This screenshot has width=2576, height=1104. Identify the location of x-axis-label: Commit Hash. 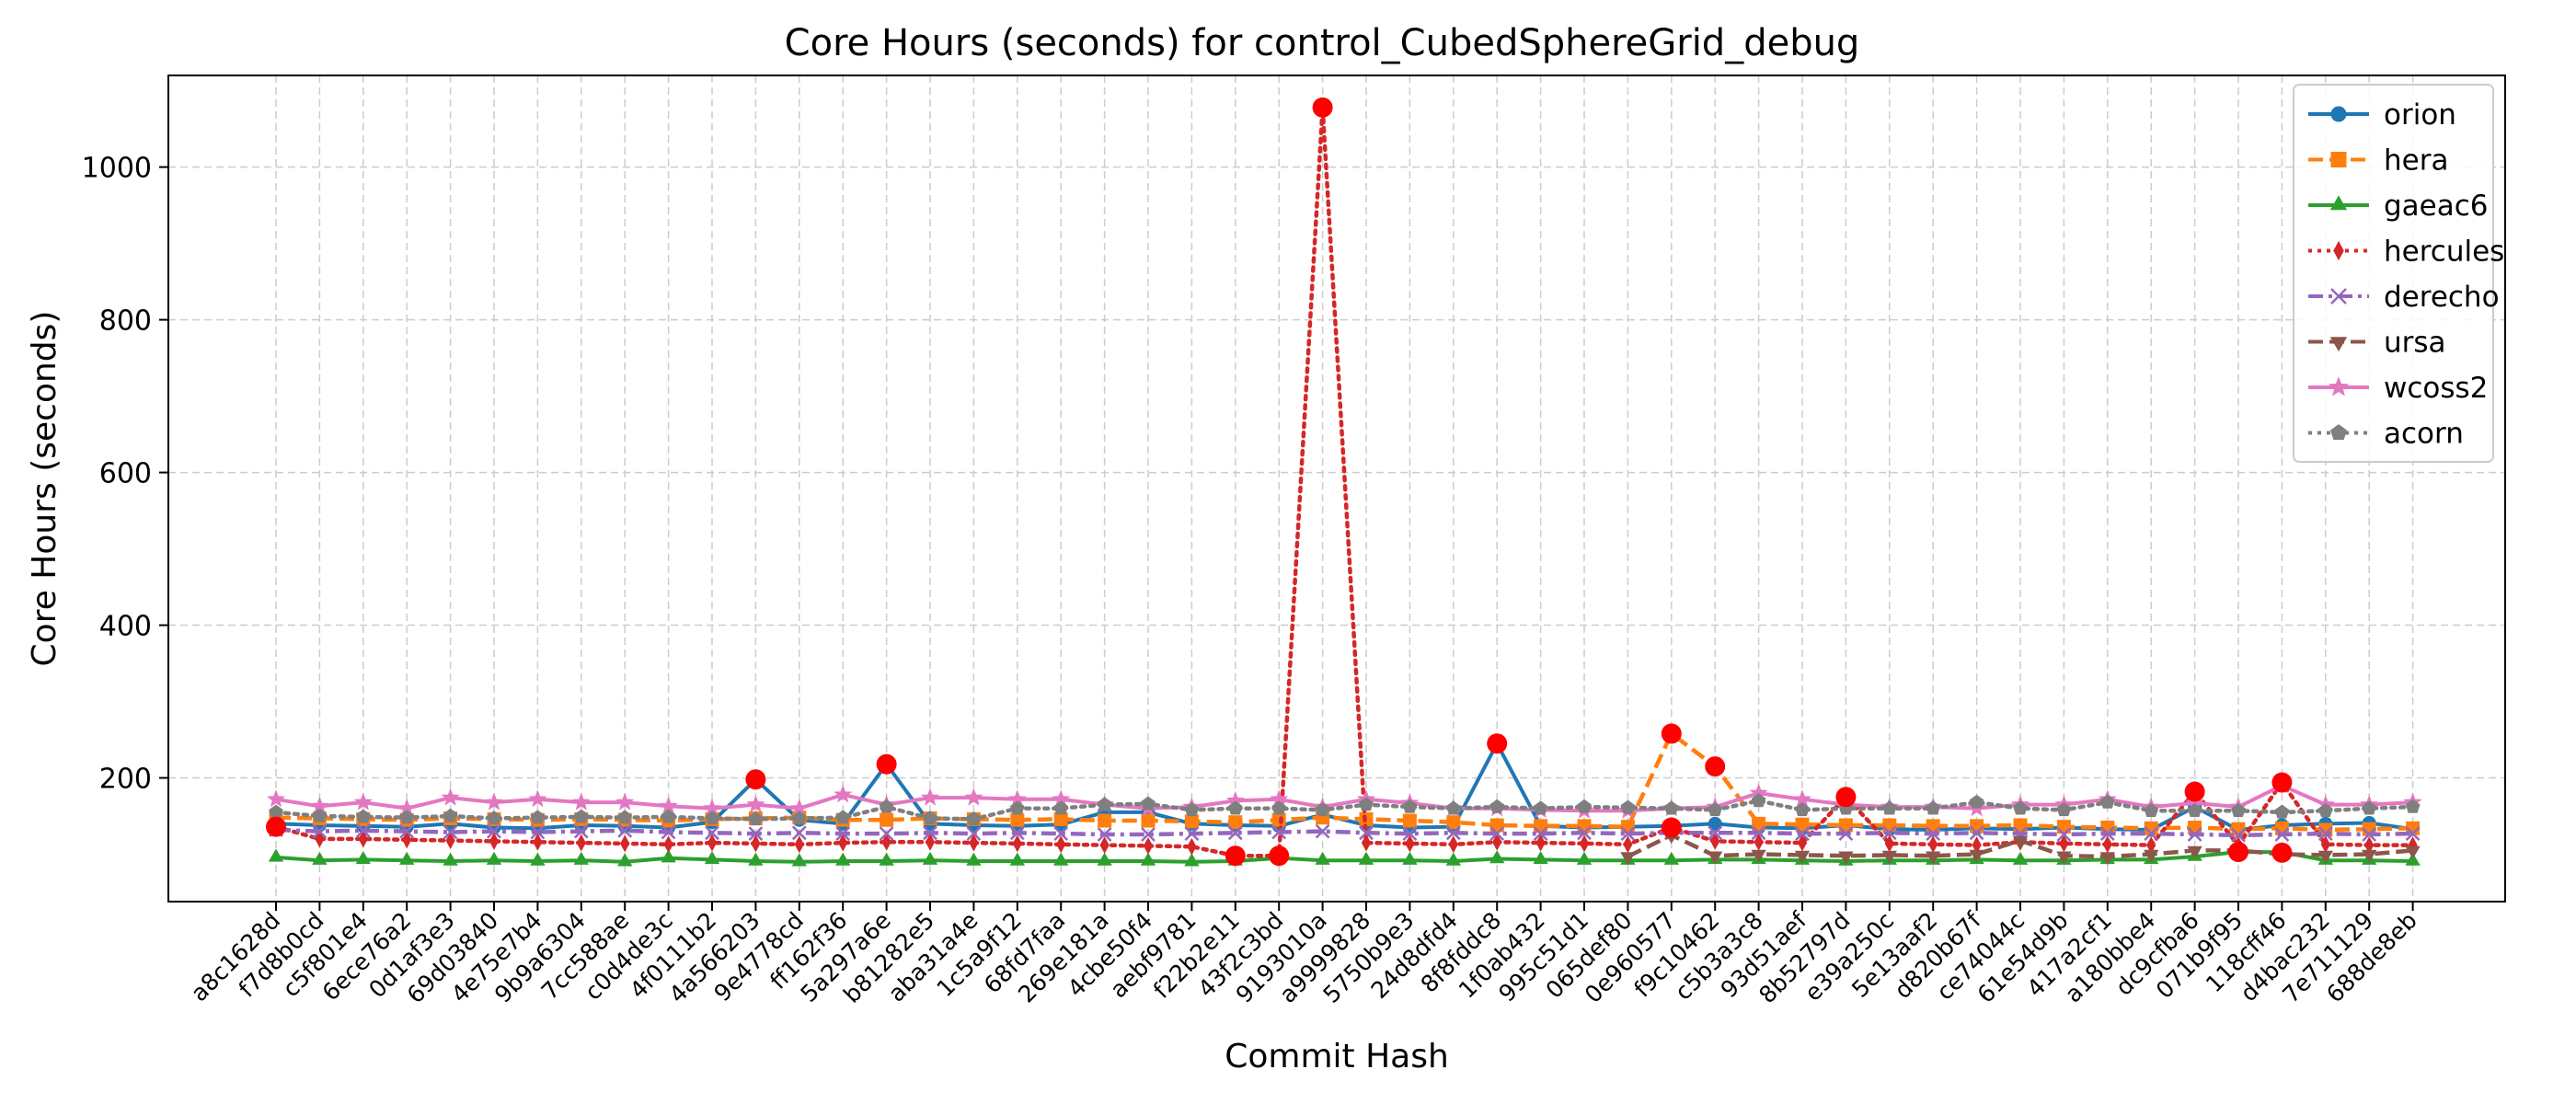
(1337, 1056).